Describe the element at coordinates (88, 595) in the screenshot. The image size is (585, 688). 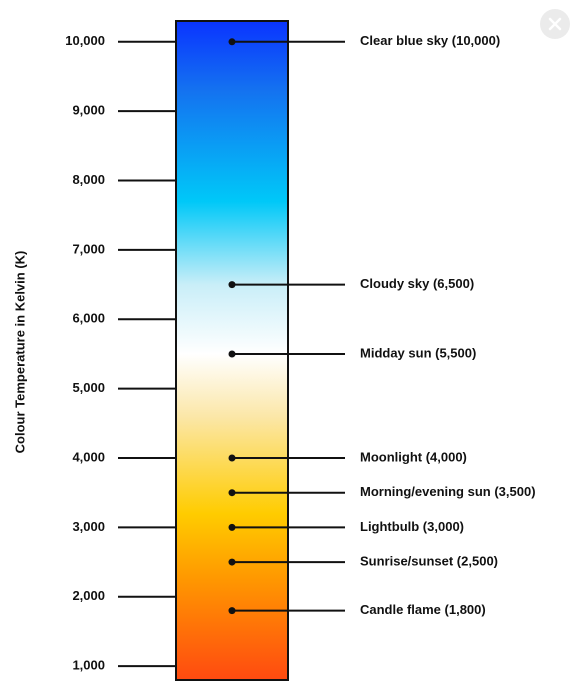
I see `tick-label: 2,000` at that location.